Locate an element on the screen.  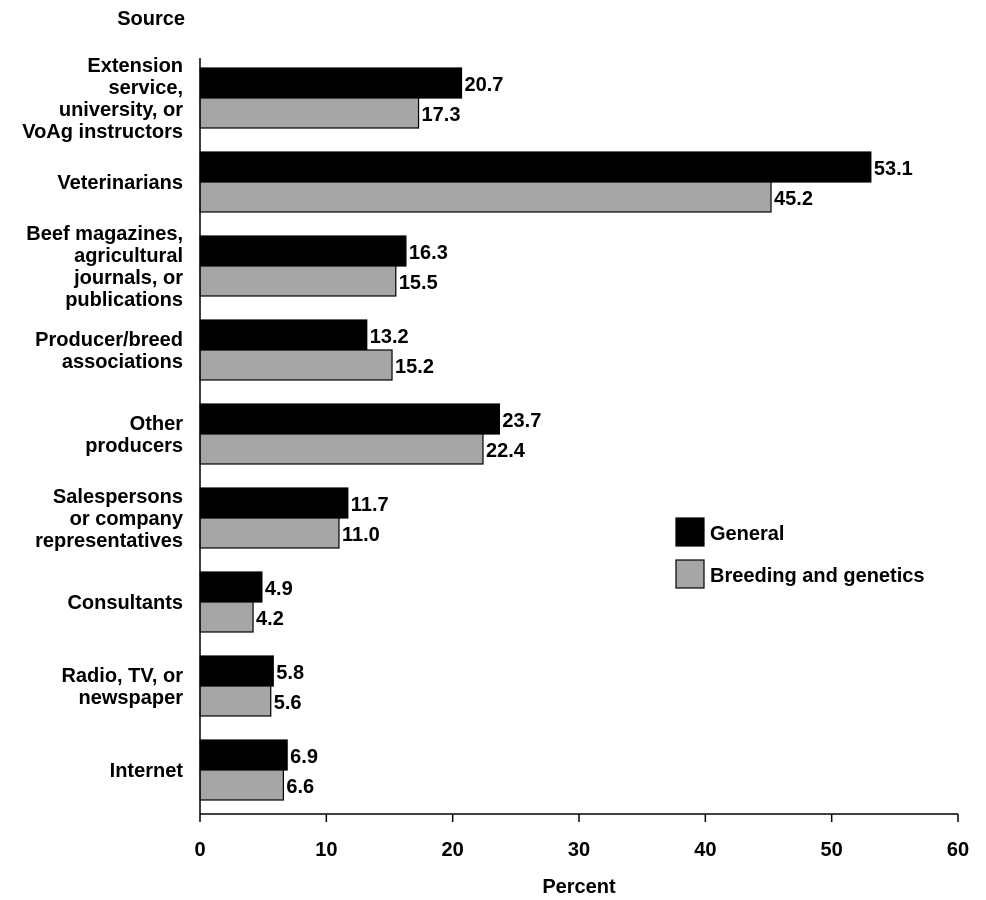
category-label-line: Consultants is located at coordinates (125, 603).